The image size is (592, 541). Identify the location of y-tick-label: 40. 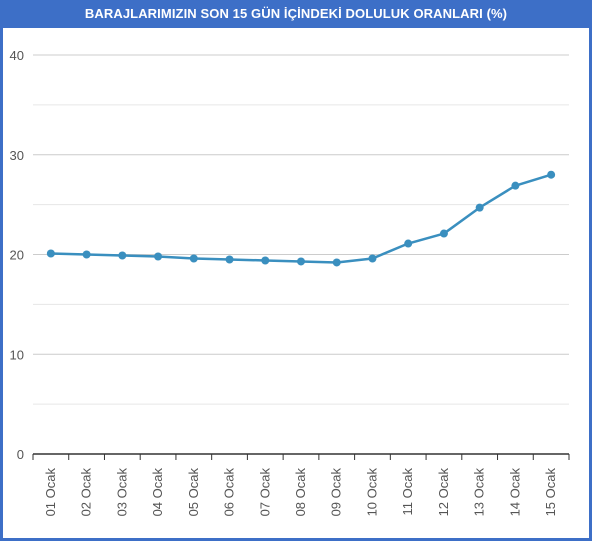
(17, 55).